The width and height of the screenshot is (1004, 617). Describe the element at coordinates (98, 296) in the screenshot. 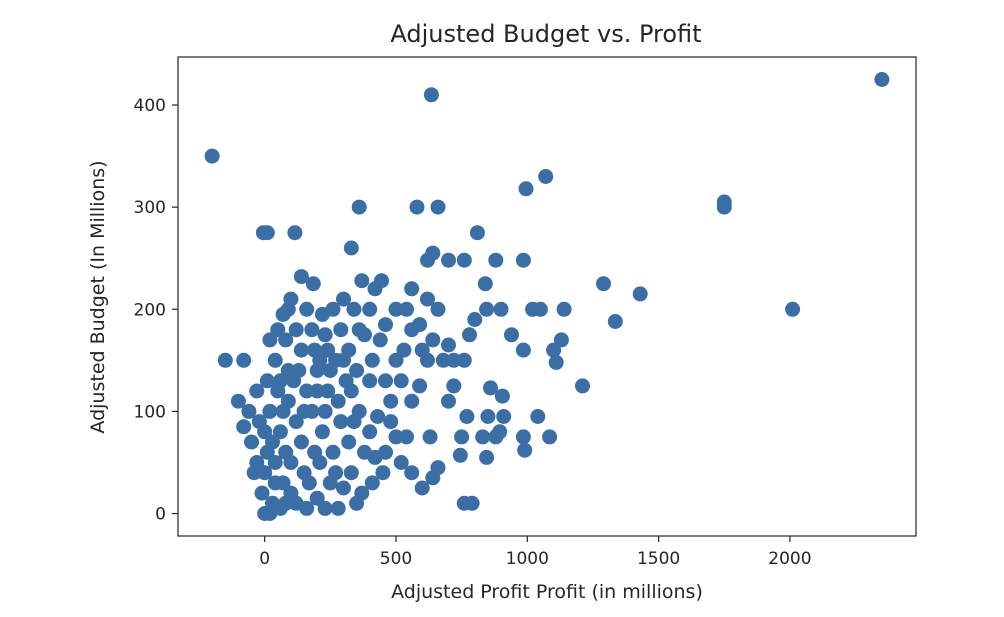

I see `y-axis-label: Adjusted Budget (In Millions)` at that location.